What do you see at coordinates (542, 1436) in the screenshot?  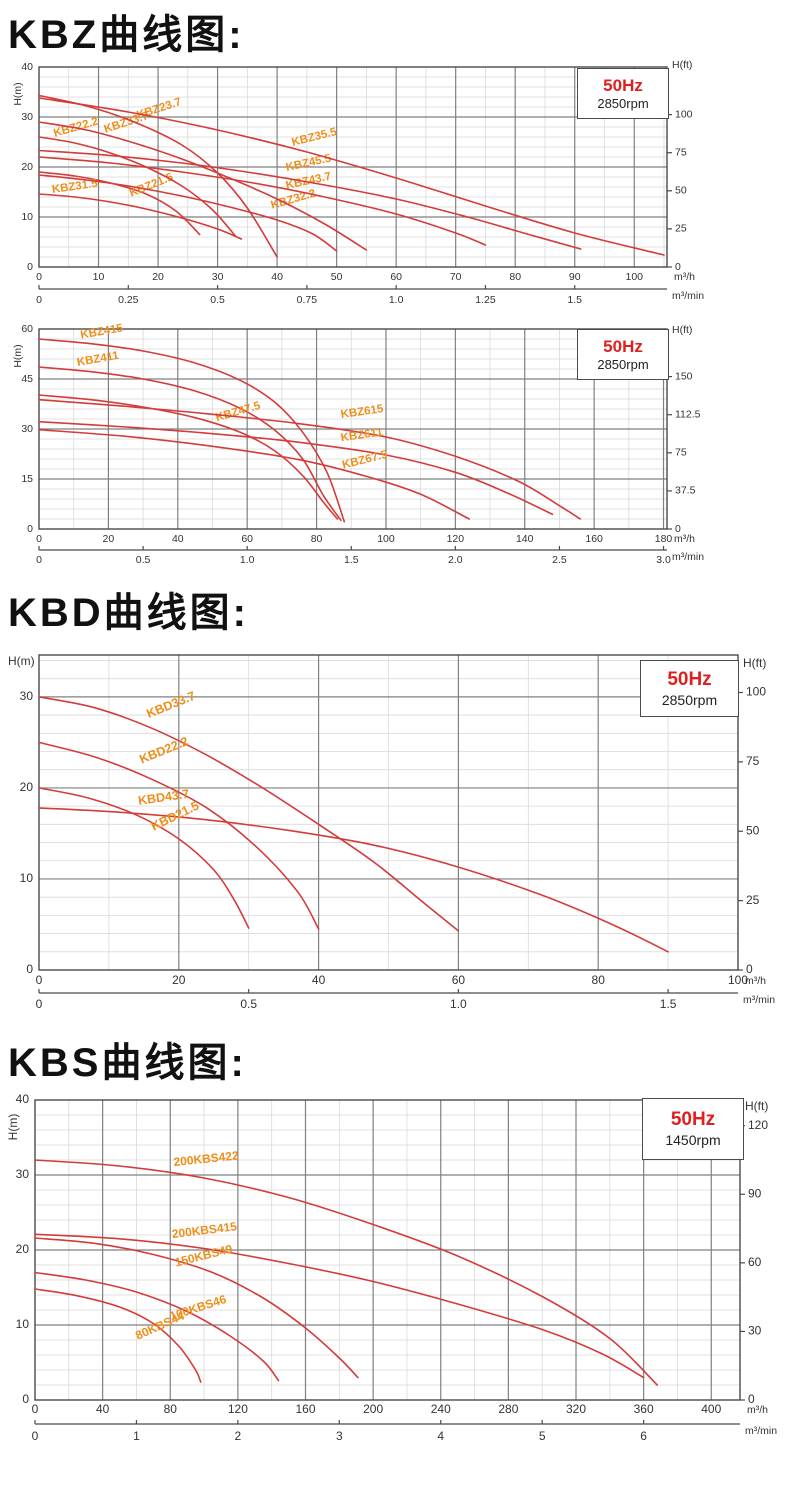 I see `tick-label: 5` at bounding box center [542, 1436].